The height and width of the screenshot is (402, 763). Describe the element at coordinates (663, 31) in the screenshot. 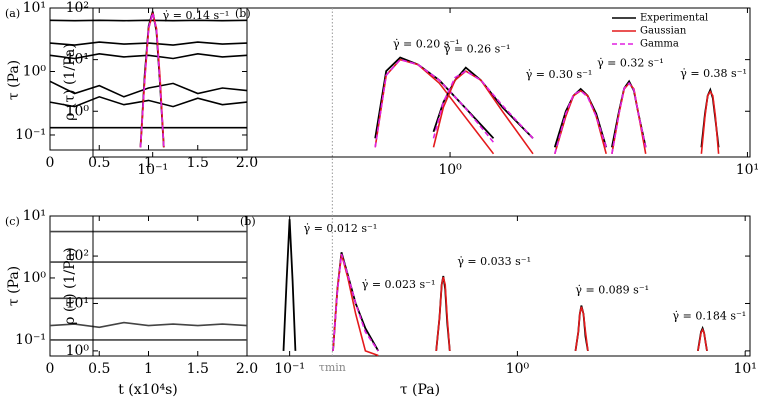

I see `legend-label: Gaussian` at that location.